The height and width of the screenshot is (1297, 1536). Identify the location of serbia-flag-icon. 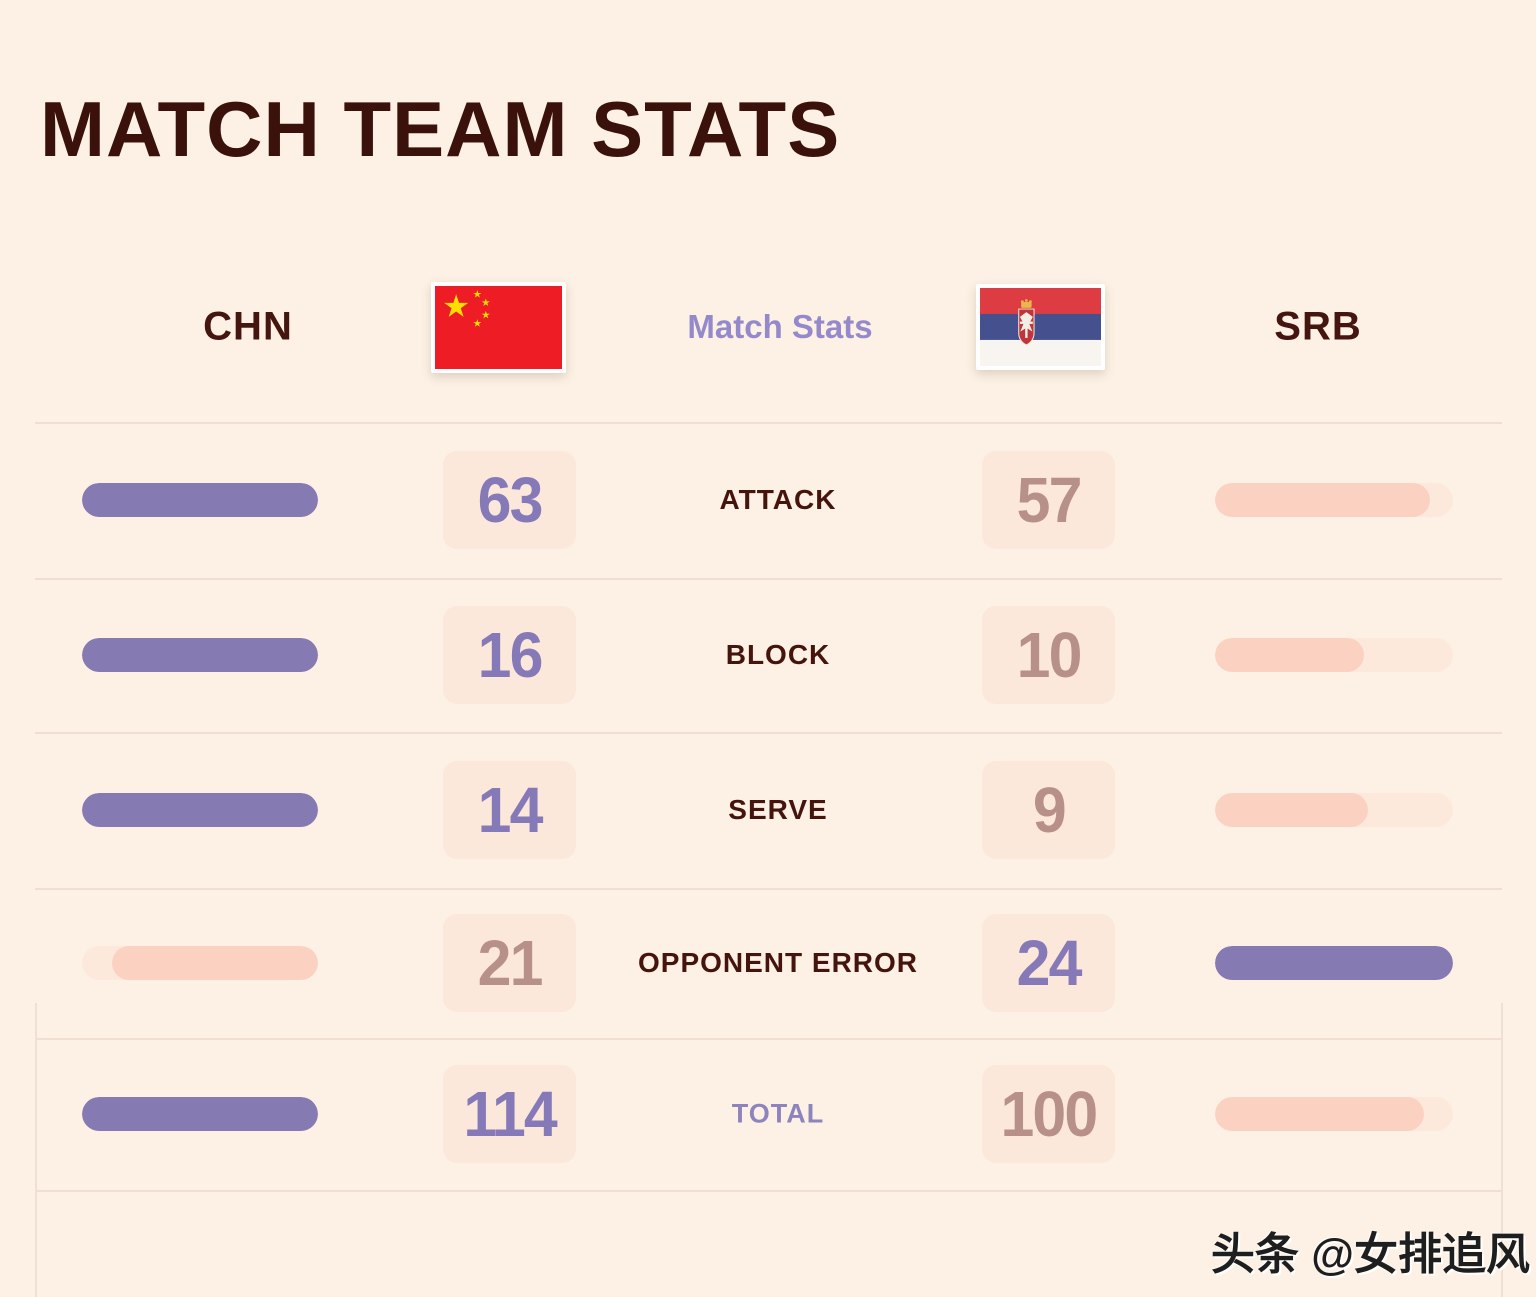
(1040, 327).